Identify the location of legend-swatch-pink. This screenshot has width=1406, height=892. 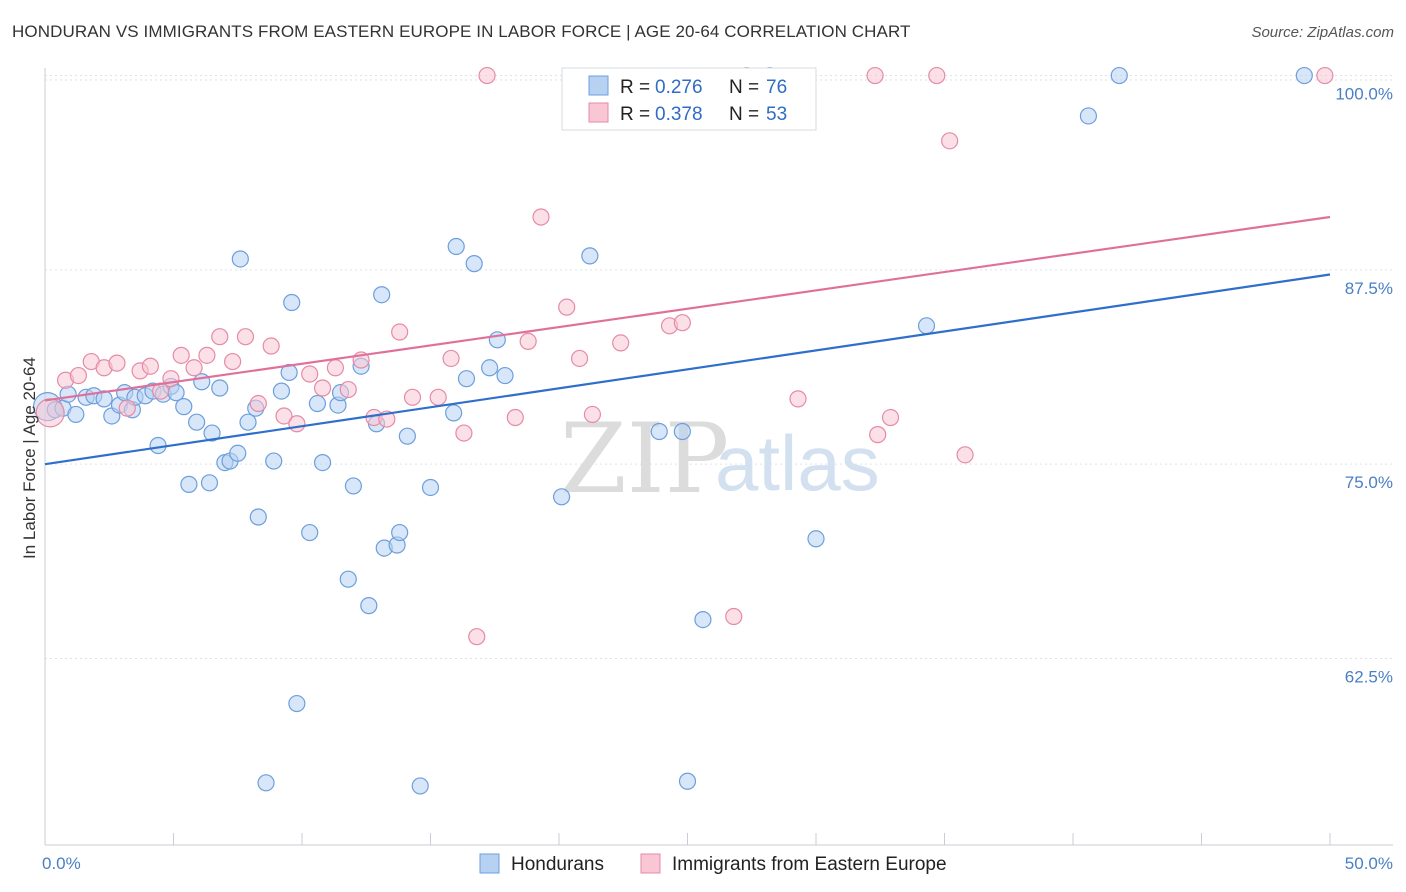
(598, 112).